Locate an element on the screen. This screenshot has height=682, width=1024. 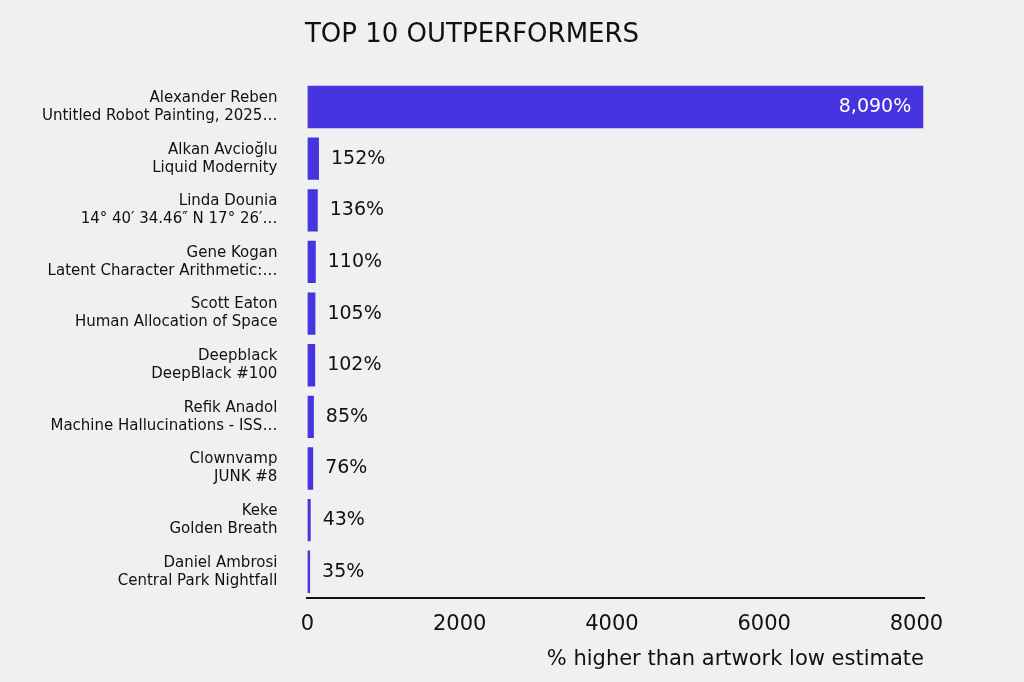
x-tick-label: 8000 is located at coordinates (916, 622).